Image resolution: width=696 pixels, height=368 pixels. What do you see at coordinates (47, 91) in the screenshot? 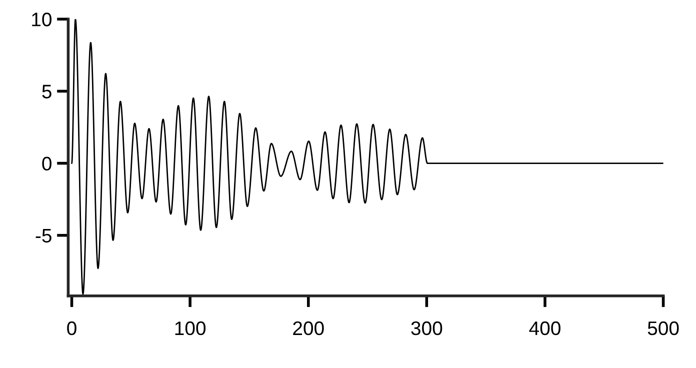
I see `y-tick-label: 5` at bounding box center [47, 91].